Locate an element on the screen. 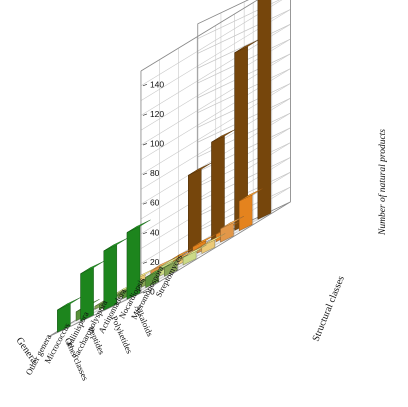 Image resolution: width=408 pixels, height=407 pixels. z-tick-label: 80 is located at coordinates (155, 173).